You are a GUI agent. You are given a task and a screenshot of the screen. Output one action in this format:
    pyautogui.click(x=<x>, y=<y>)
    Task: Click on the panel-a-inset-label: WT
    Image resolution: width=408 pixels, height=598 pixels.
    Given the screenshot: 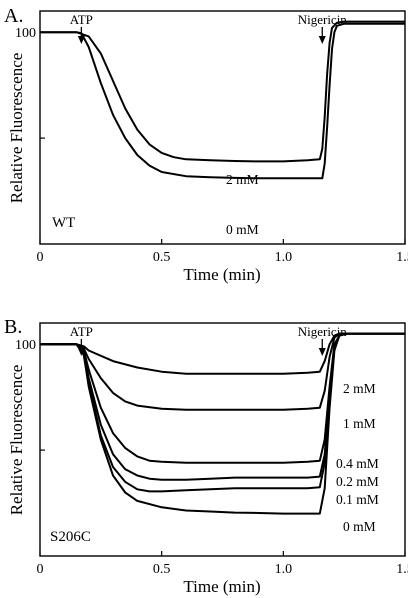 What is the action you would take?
    pyautogui.click(x=63, y=223)
    